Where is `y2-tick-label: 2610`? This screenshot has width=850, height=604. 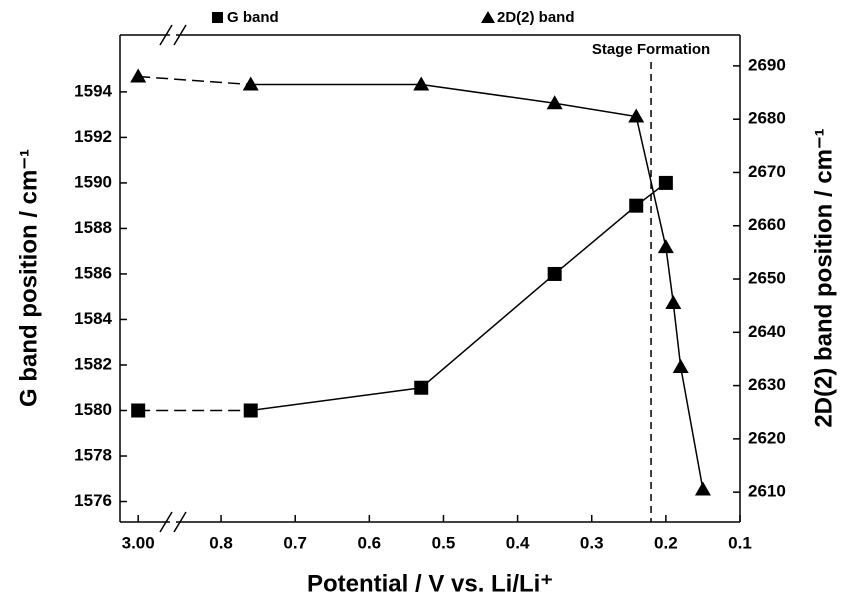 y2-tick-label: 2610 is located at coordinates (767, 491).